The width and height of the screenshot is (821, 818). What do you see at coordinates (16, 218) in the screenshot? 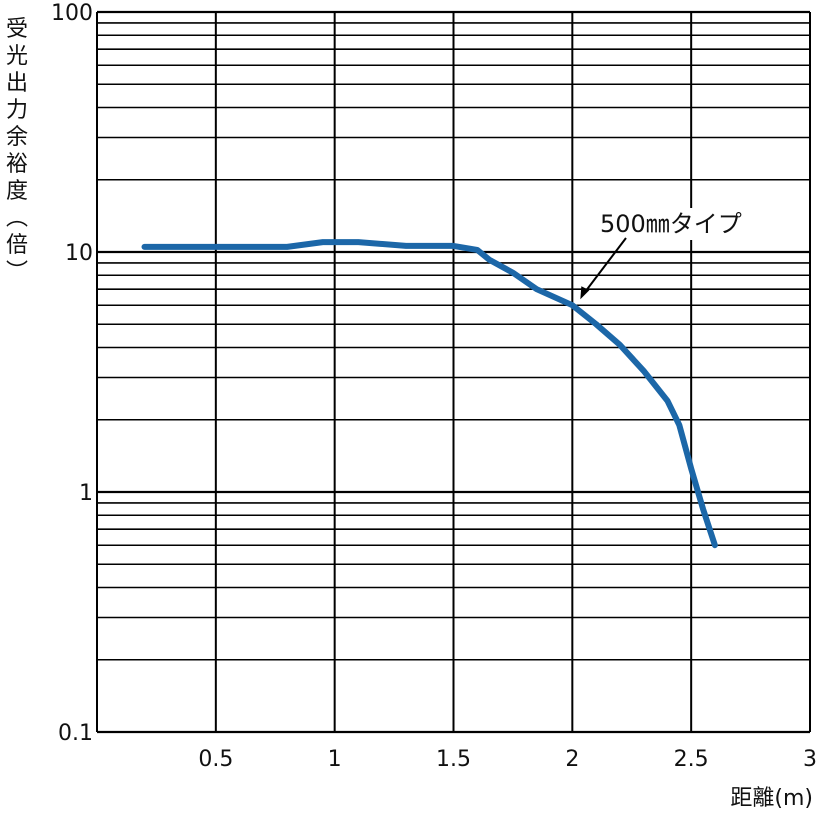
I see `y-axis-label-char: ︵` at bounding box center [16, 218].